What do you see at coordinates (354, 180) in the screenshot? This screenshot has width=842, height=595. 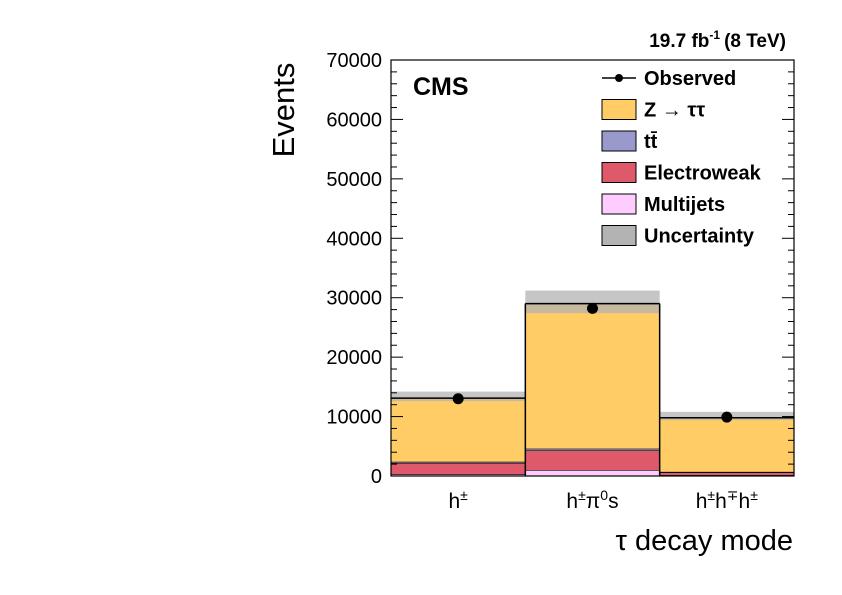 I see `y-tick-label-5: 50000` at bounding box center [354, 180].